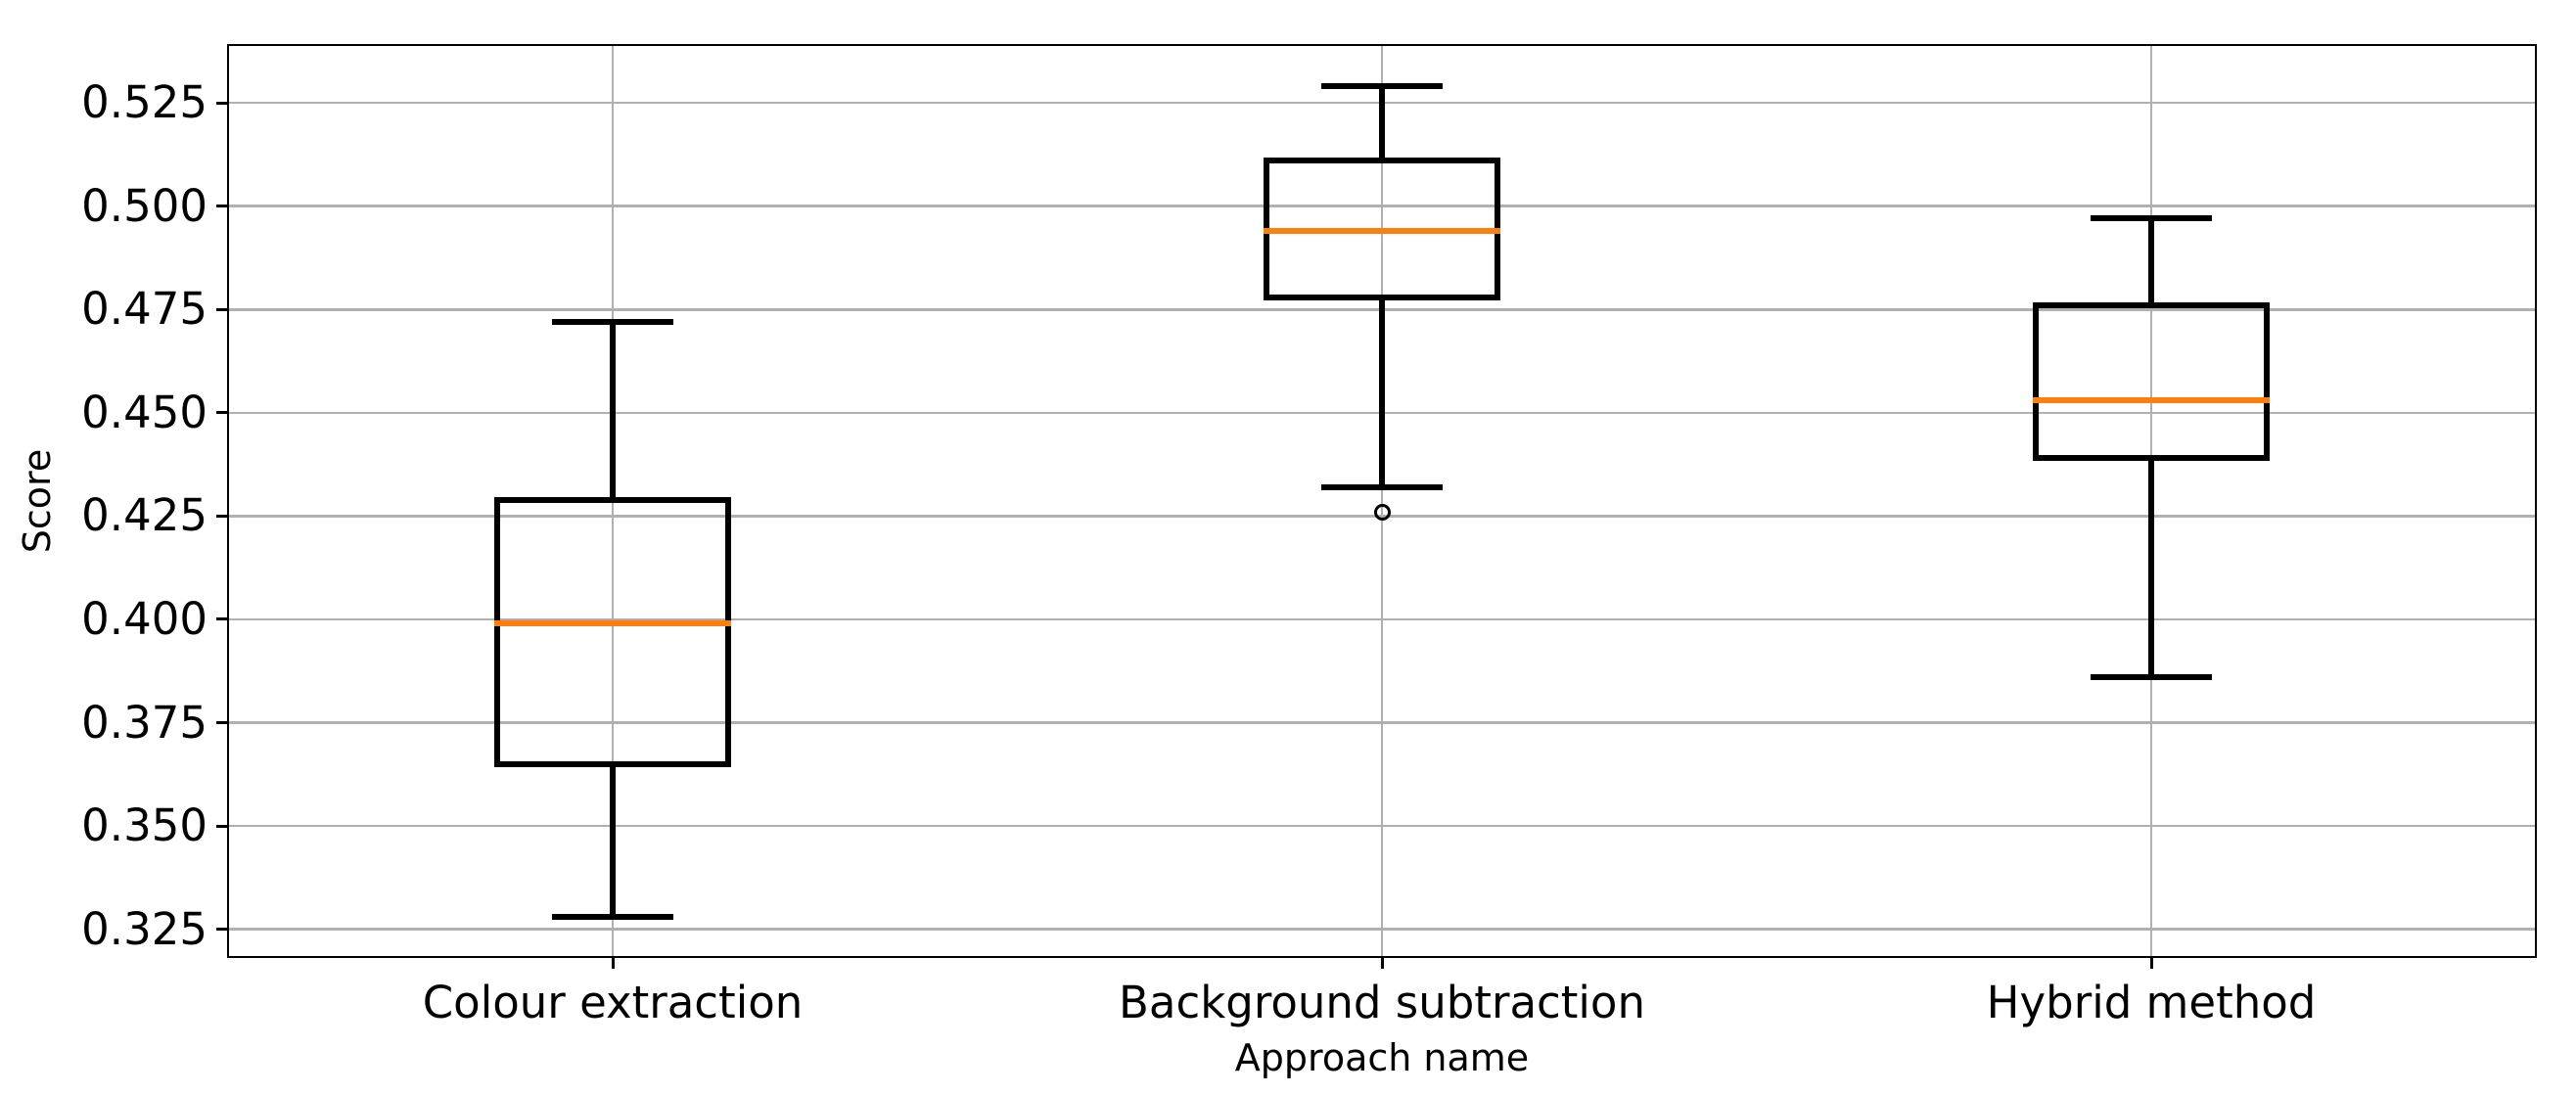 The image size is (2576, 1094). What do you see at coordinates (144, 826) in the screenshot?
I see `y-tick-label: 0.350` at bounding box center [144, 826].